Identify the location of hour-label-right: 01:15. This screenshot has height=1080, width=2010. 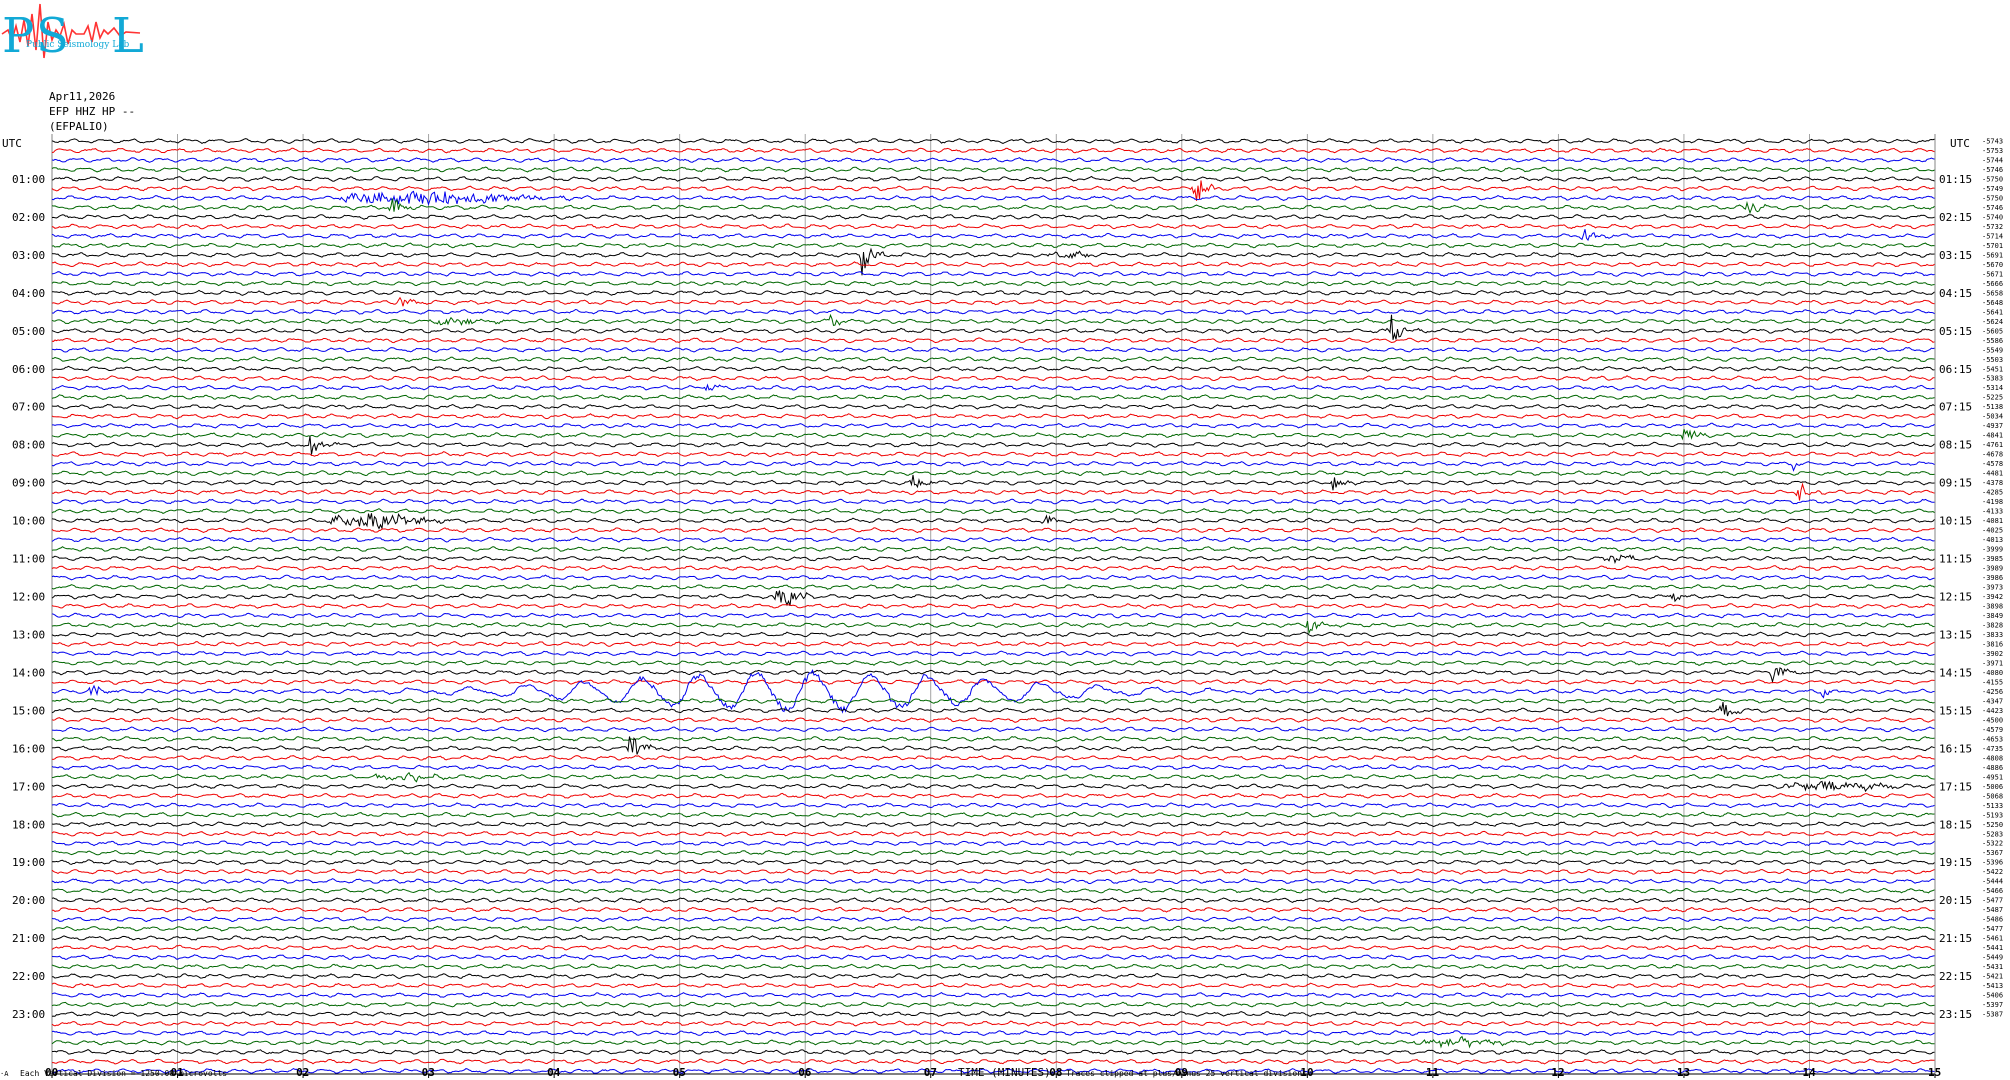
(1955, 179).